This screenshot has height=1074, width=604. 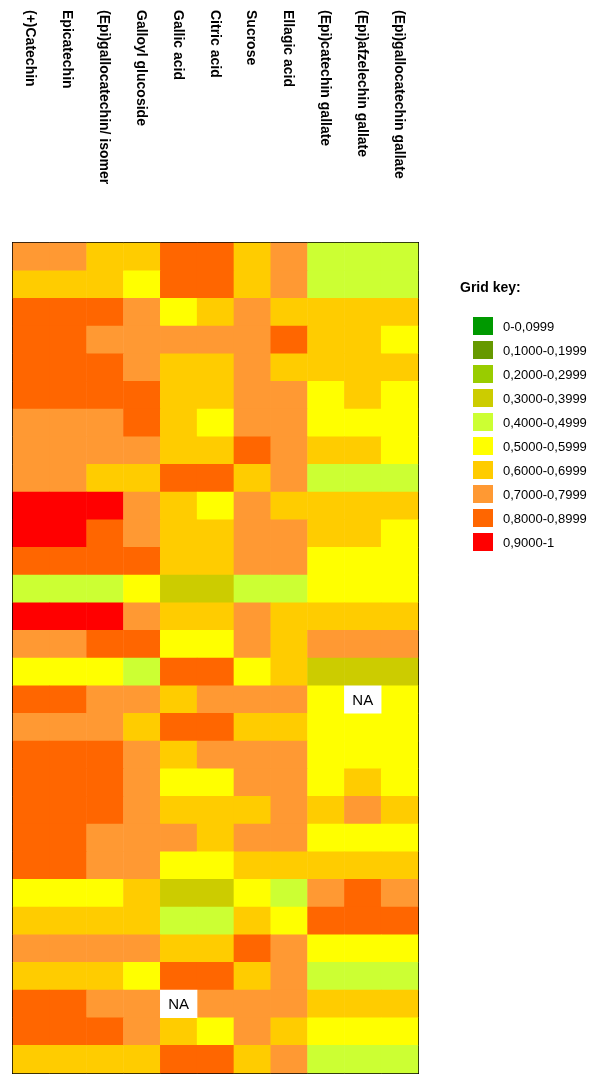 I want to click on x-tick-label: Epicatechin, so click(x=68, y=49).